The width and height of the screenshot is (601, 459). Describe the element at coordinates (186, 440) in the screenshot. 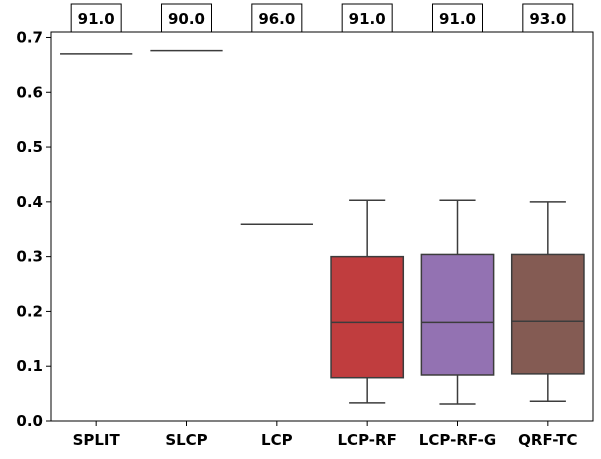

I see `x-tick-label: SLCP` at that location.